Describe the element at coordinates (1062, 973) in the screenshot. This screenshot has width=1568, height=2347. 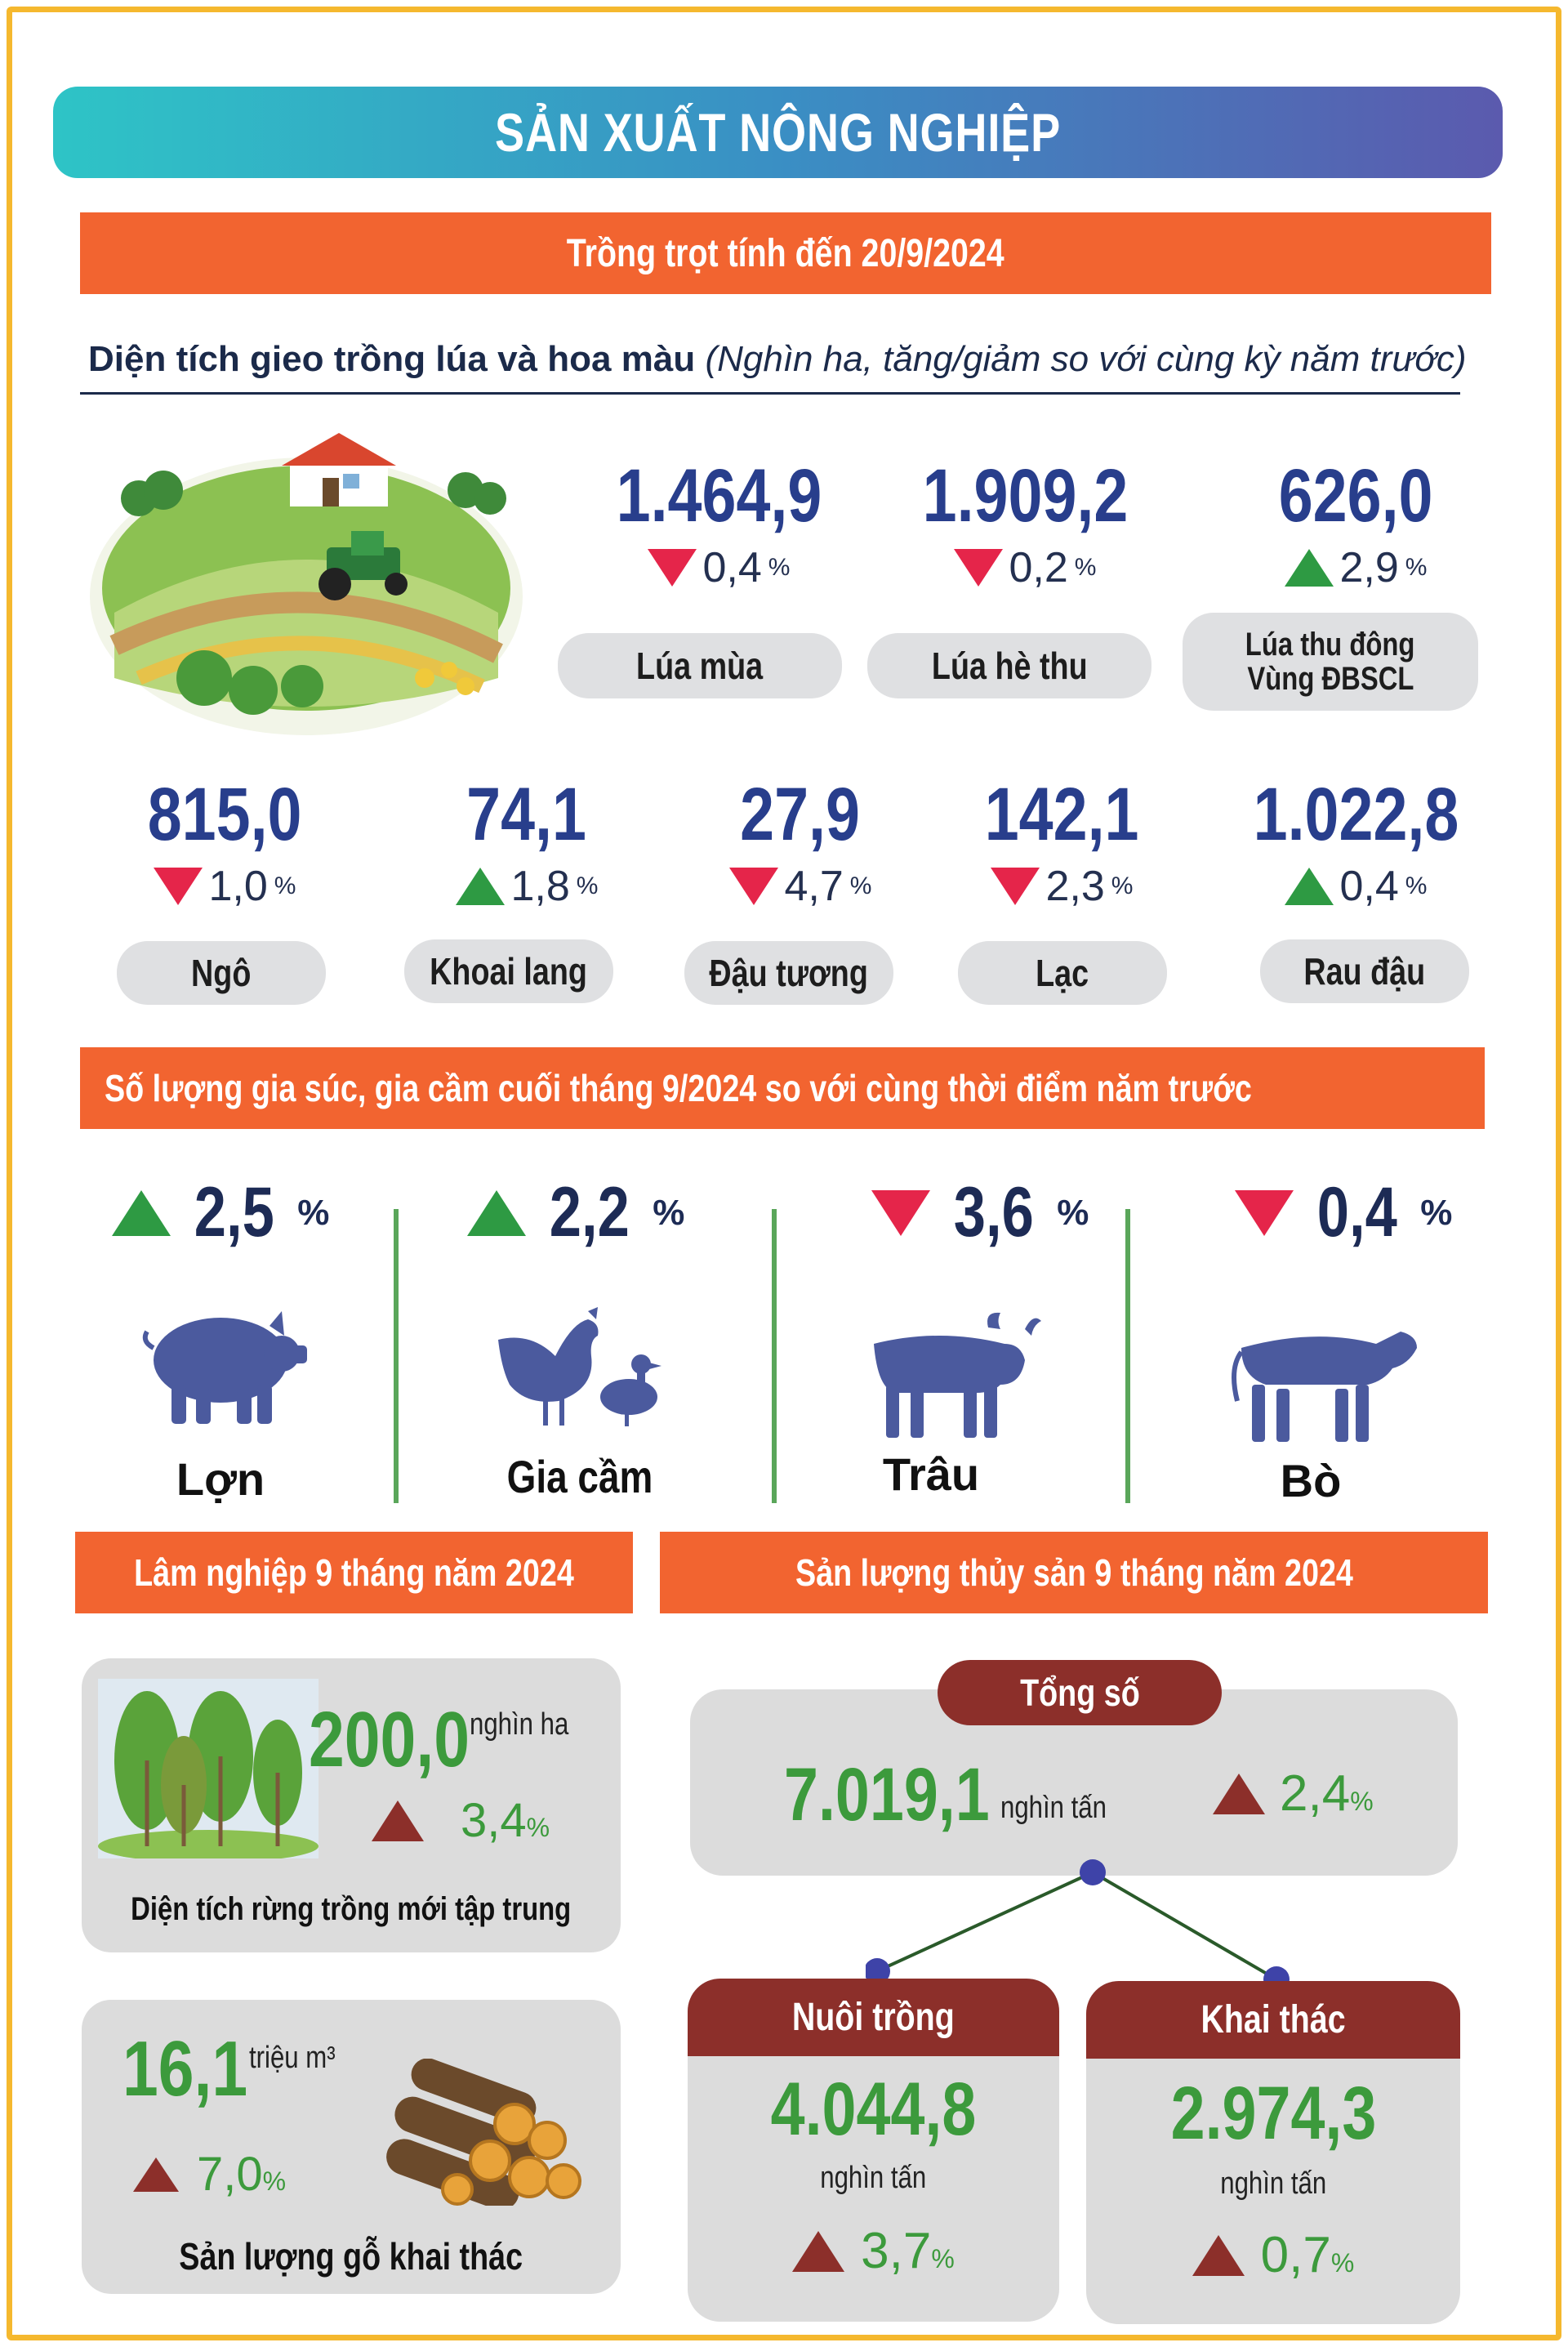
I see `crop-label-lac: Lạc` at that location.